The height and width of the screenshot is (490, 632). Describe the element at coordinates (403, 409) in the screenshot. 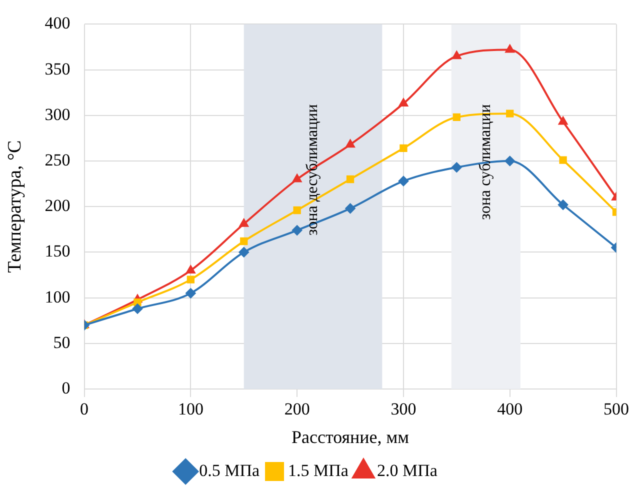

I see `x-tick-label: 300` at that location.